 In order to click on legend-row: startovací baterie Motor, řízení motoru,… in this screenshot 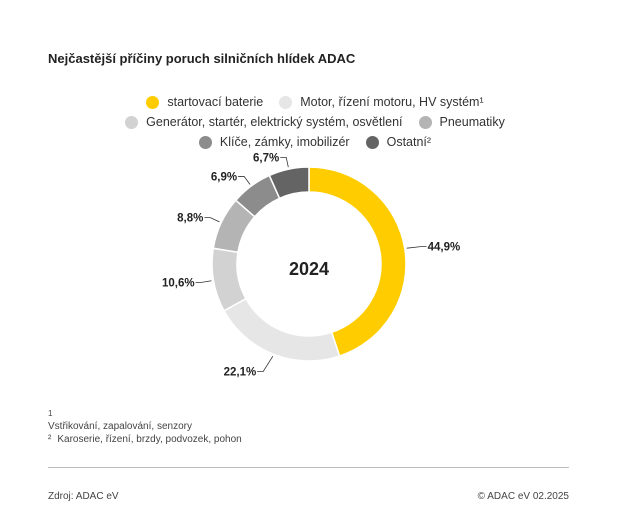, I will do `click(315, 102)`.